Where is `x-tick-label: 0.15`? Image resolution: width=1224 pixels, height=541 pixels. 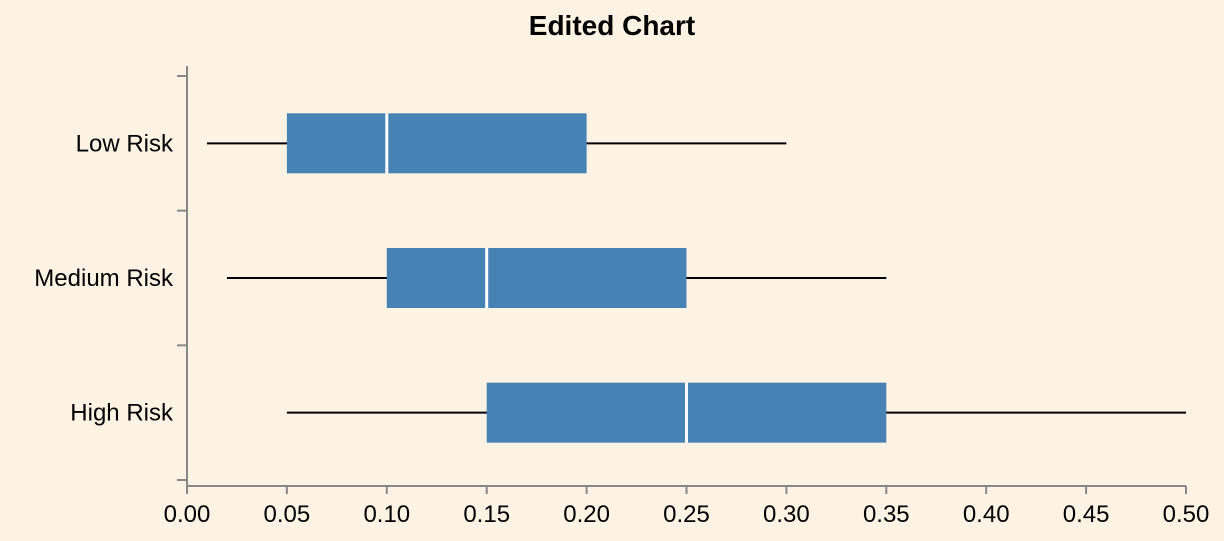 x-tick-label: 0.15 is located at coordinates (486, 514).